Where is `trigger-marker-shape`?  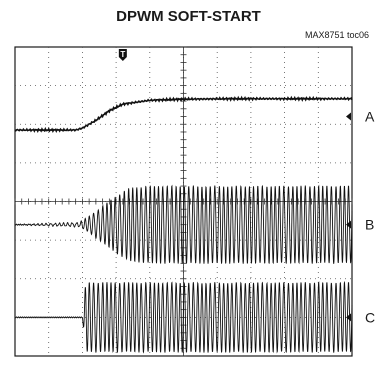 trigger-marker-shape is located at coordinates (122, 55).